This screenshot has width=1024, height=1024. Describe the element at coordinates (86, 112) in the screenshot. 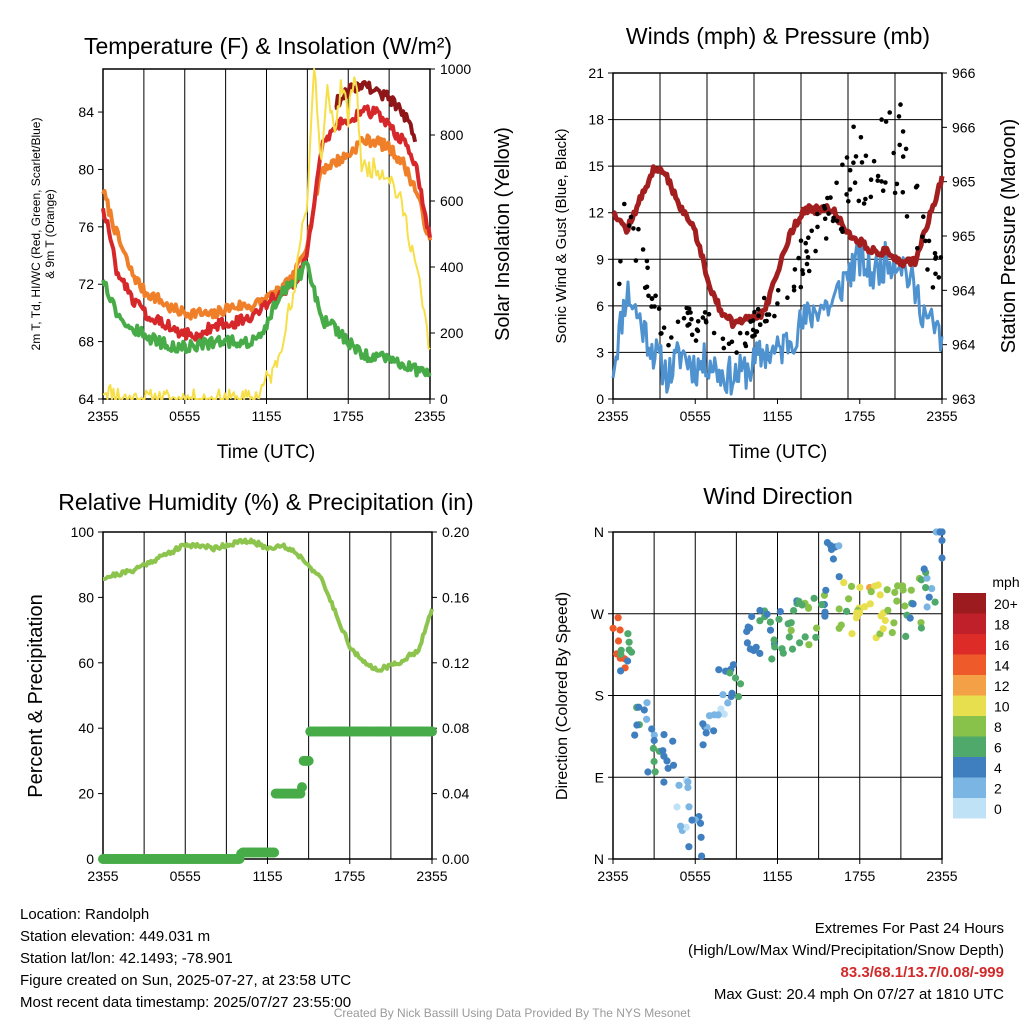

I see `y-tick-label: 84` at that location.